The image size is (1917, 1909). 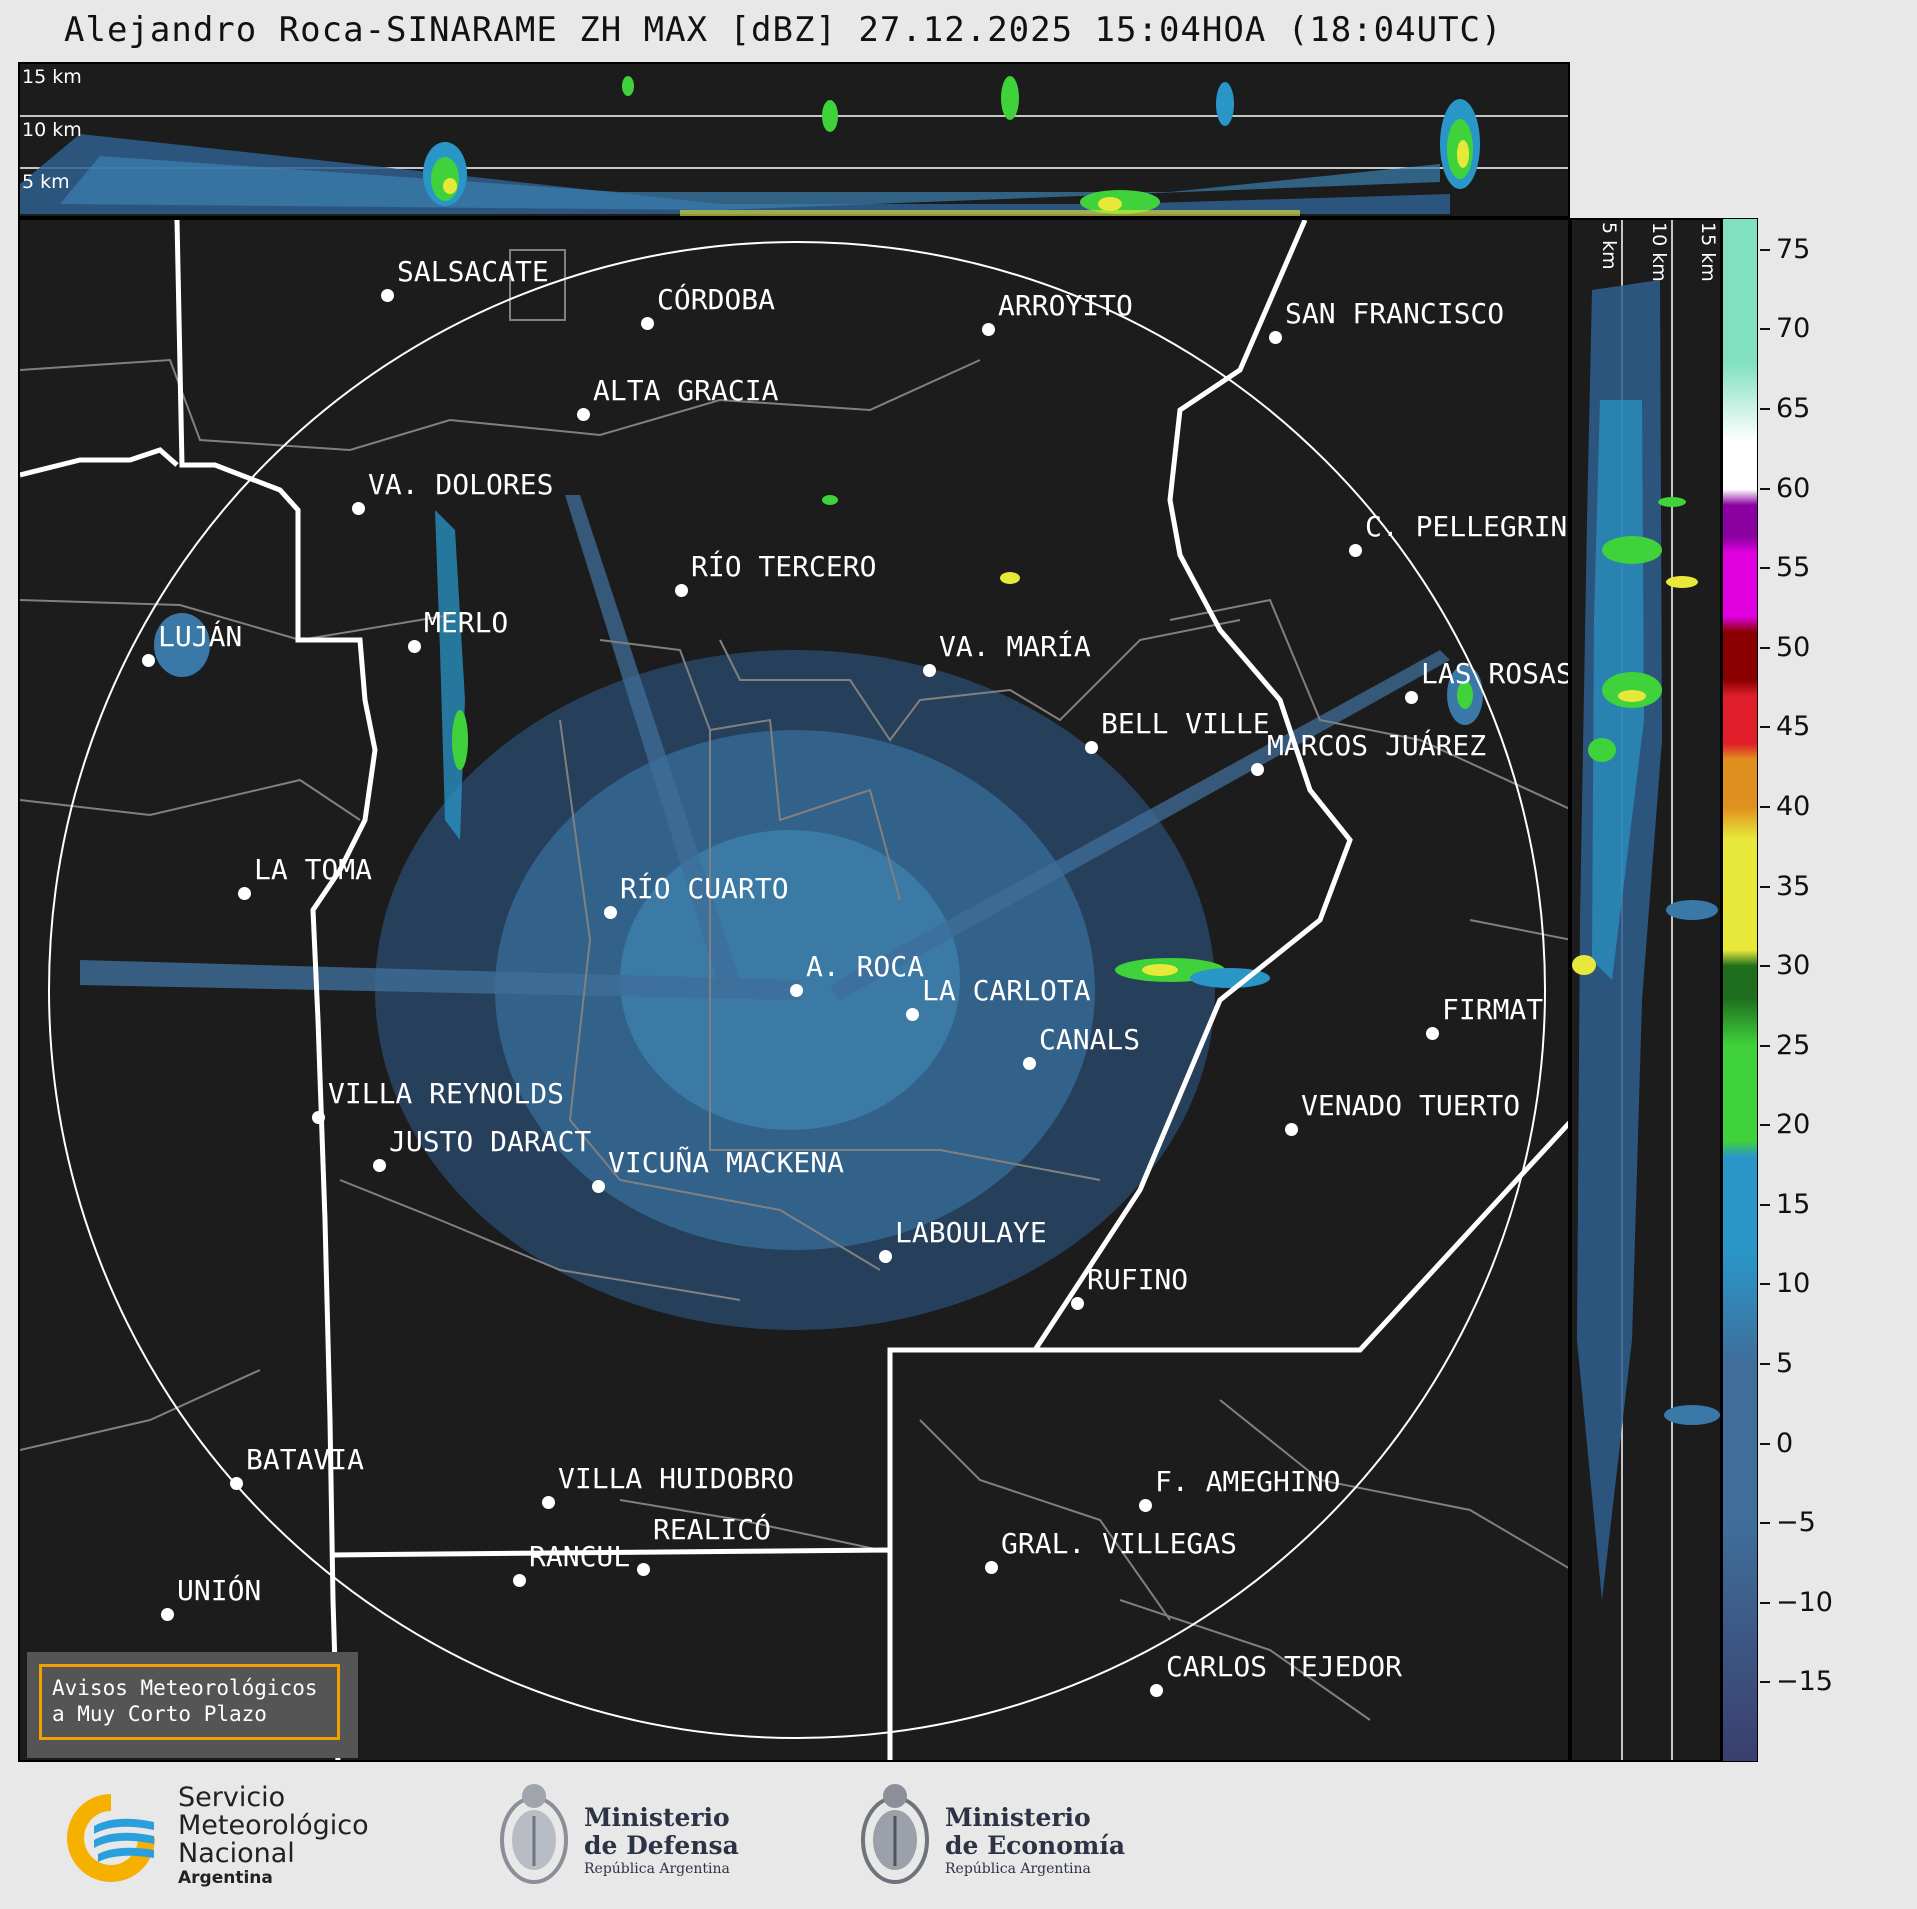 What do you see at coordinates (971, 1232) in the screenshot?
I see `city-label: LABOULAYE` at bounding box center [971, 1232].